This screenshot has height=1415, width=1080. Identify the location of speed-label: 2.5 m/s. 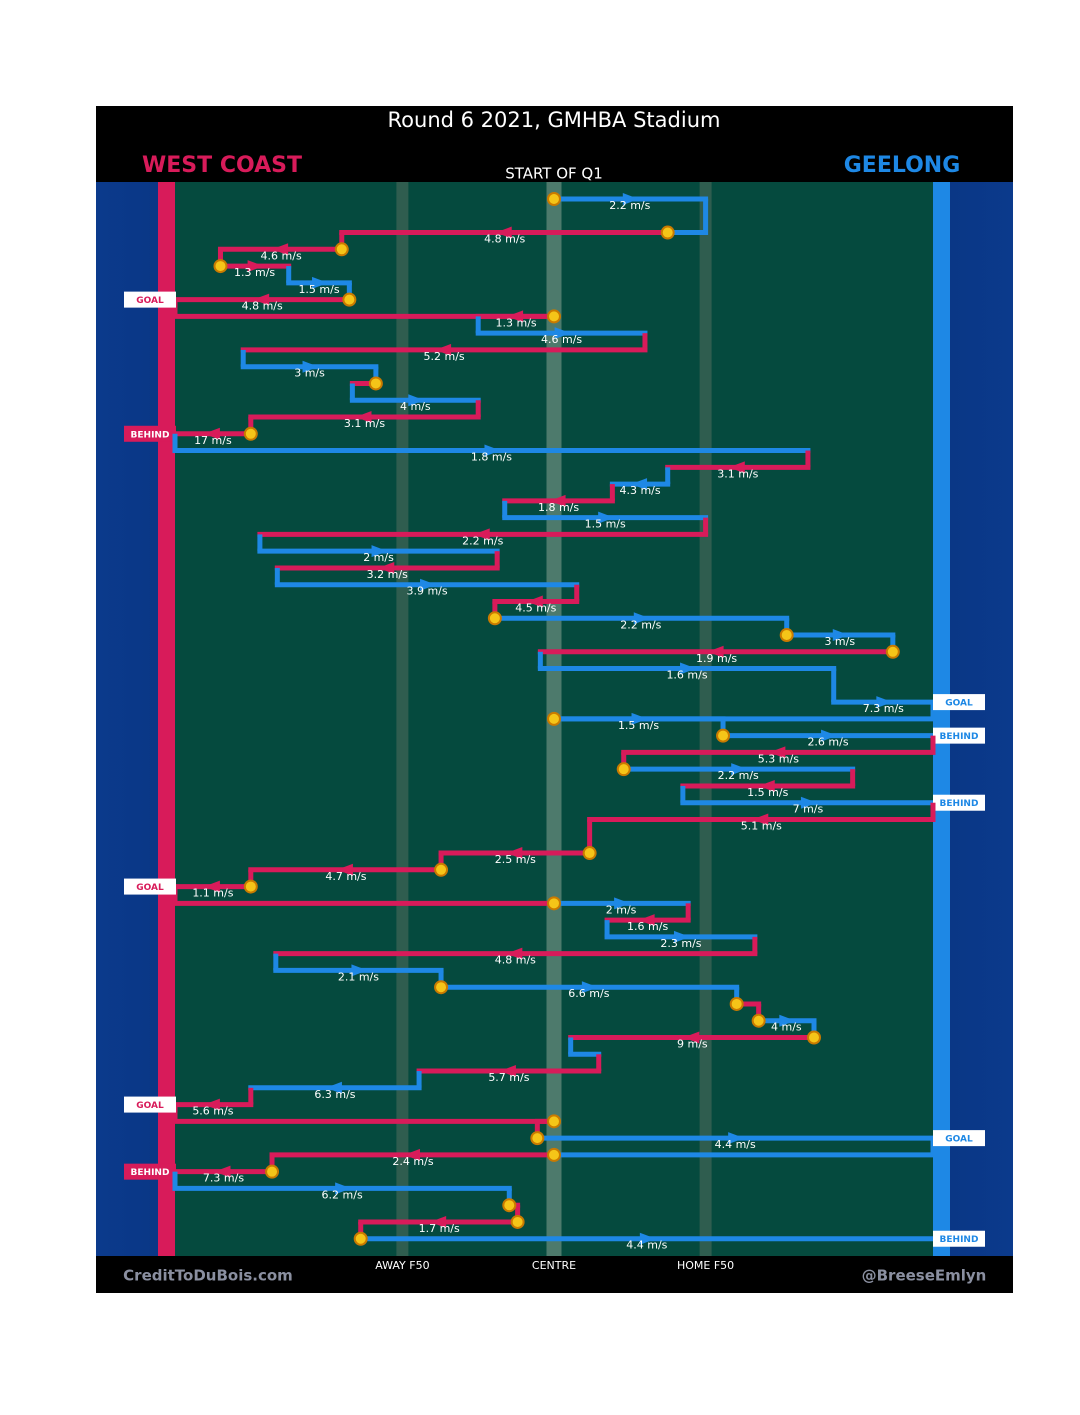
(515, 859).